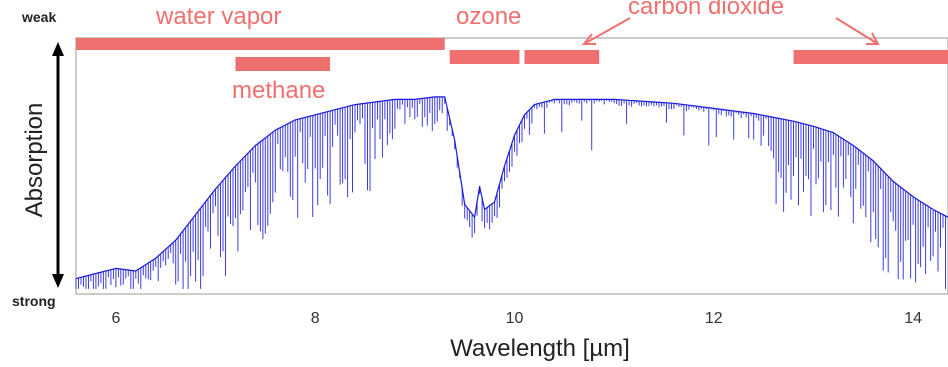  What do you see at coordinates (484, 57) in the screenshot?
I see `absorber-band-ozone` at bounding box center [484, 57].